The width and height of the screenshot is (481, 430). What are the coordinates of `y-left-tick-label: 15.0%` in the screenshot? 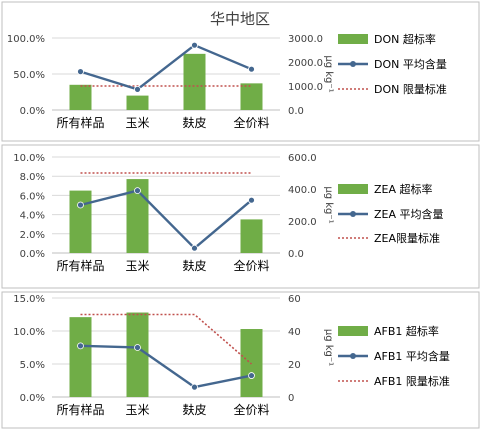 It's located at (29, 299).